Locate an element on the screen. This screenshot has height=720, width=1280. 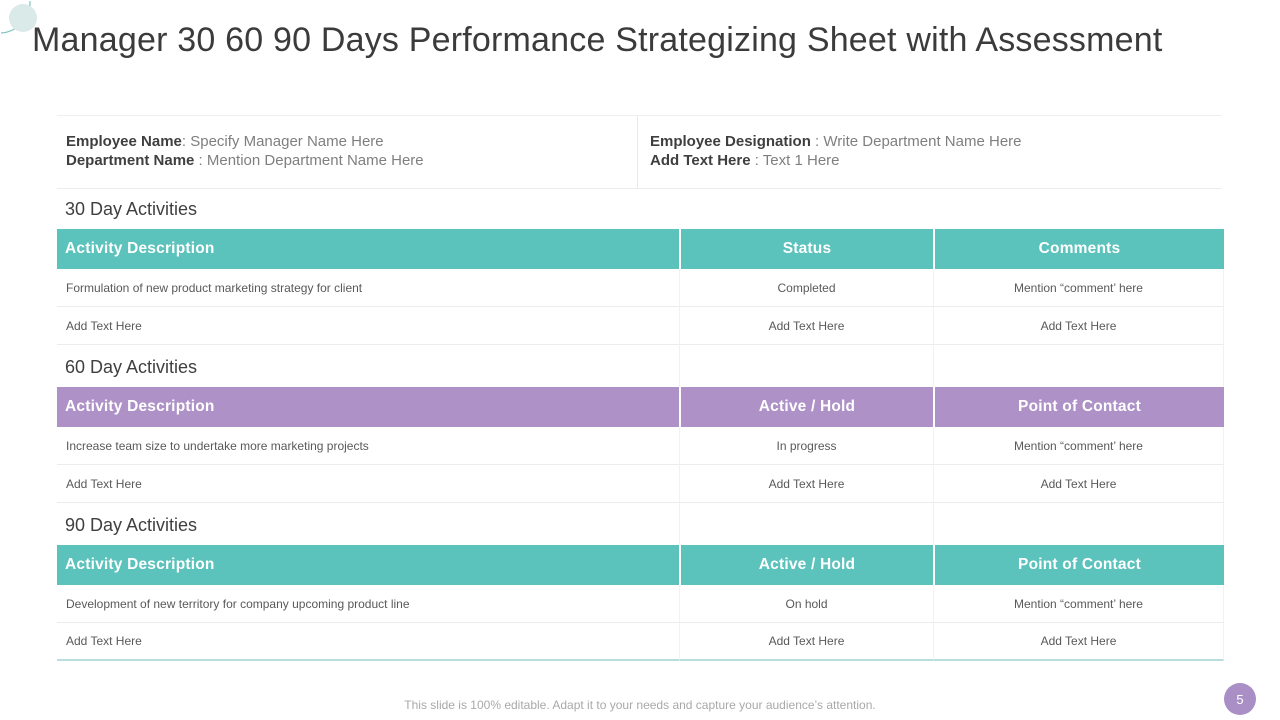
body-cell: On hold is located at coordinates (806, 604).